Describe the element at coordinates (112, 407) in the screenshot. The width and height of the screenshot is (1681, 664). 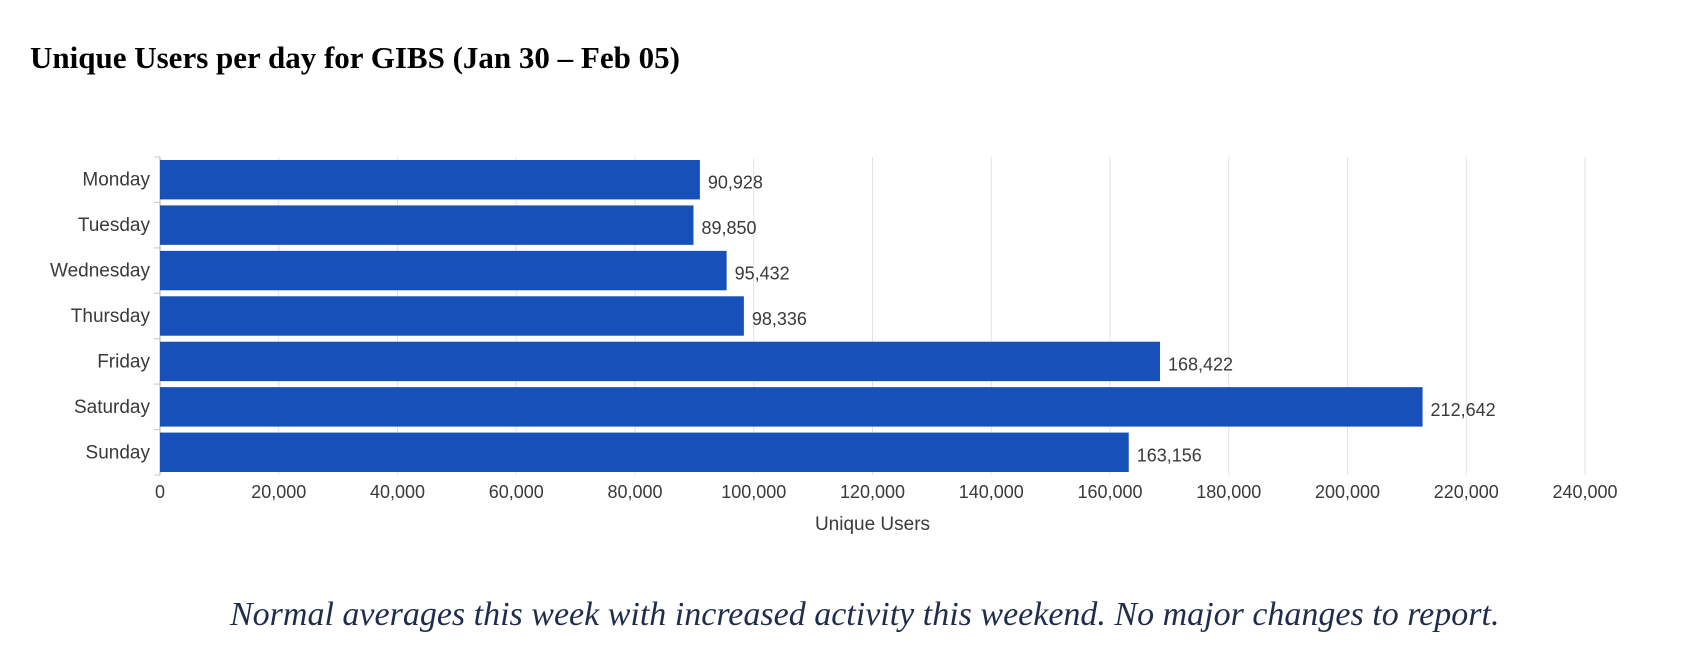
I see `category-label: Saturday` at that location.